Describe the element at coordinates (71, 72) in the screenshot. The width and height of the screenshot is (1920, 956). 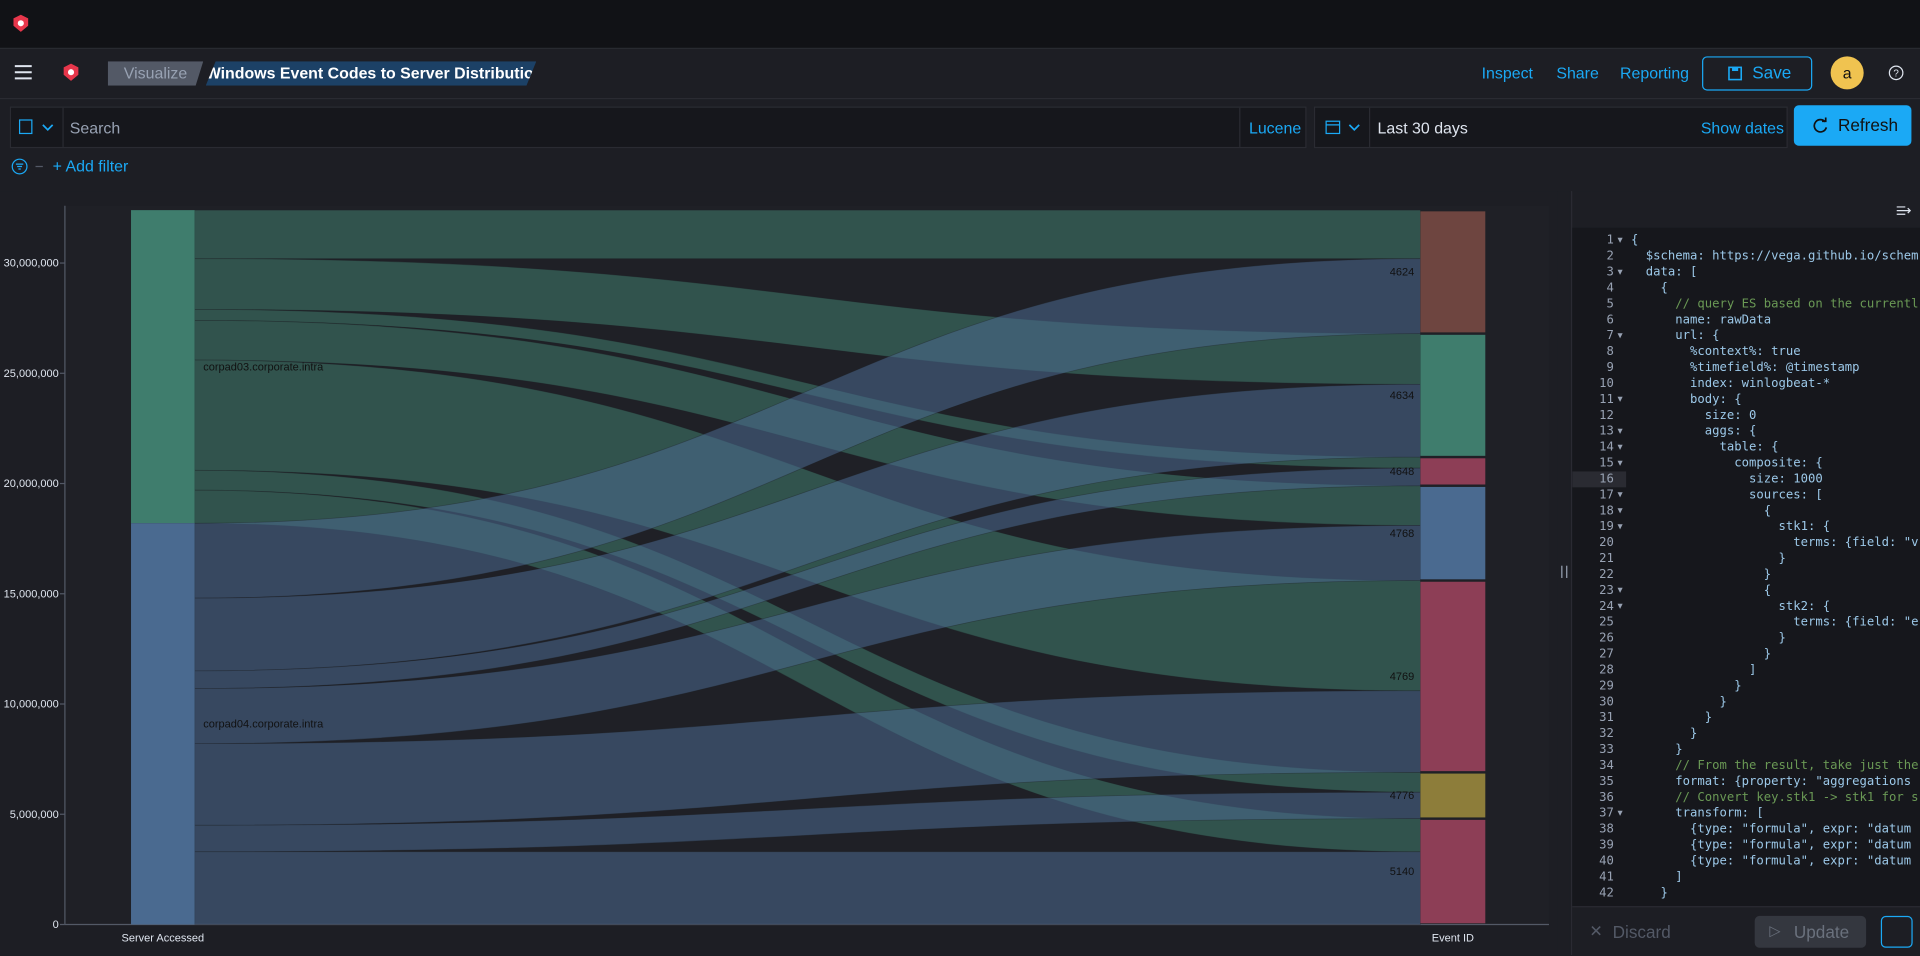
I see `logo` at that location.